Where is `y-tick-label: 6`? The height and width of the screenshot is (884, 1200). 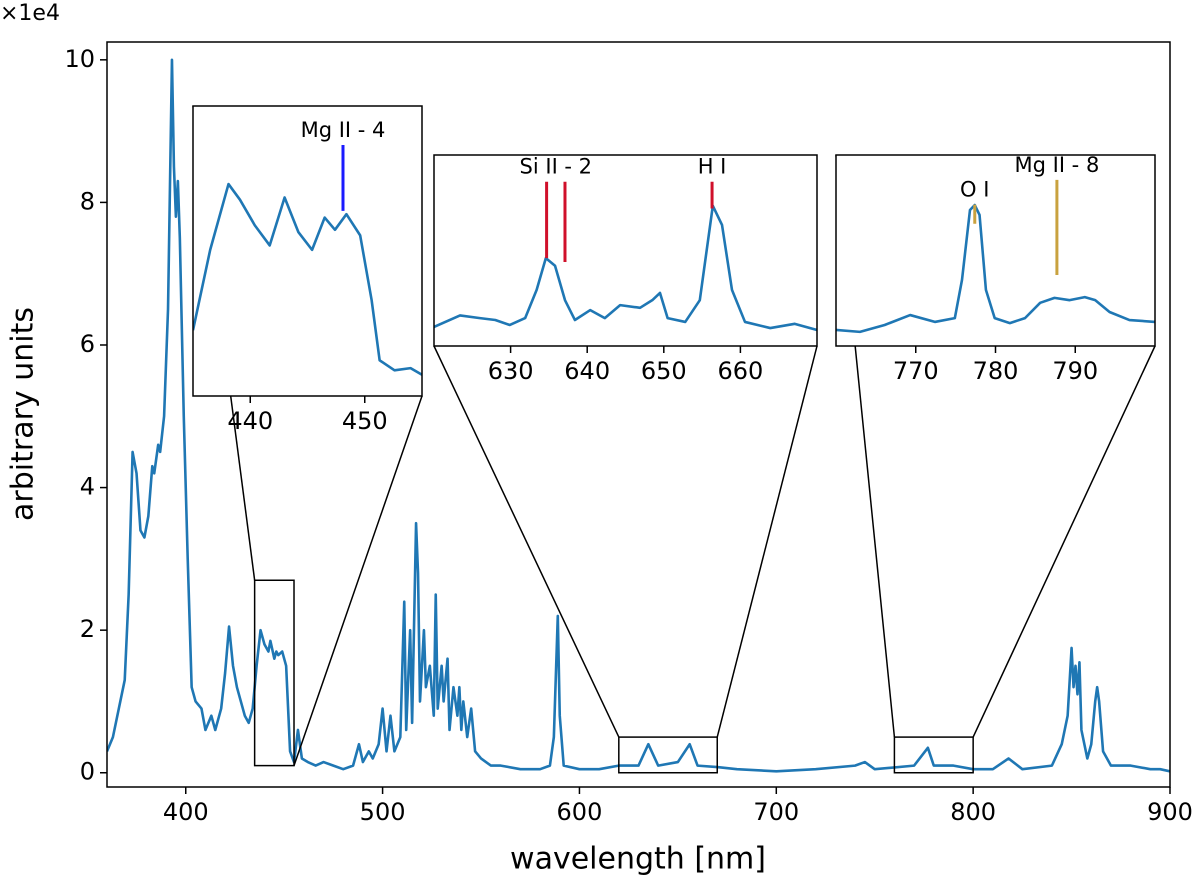 y-tick-label: 6 is located at coordinates (87, 344).